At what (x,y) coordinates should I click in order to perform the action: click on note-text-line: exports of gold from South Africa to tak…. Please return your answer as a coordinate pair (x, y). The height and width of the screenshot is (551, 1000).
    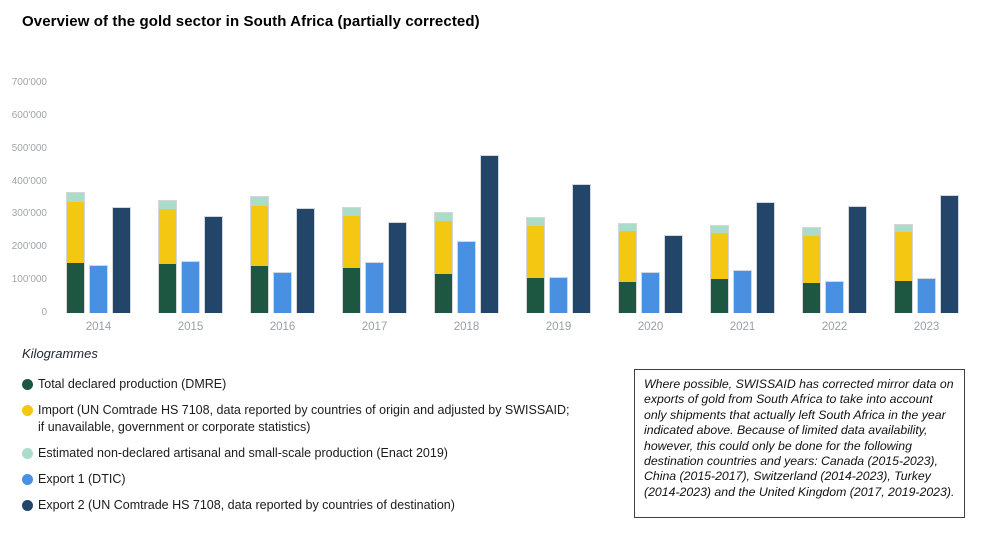
    Looking at the image, I should click on (788, 399).